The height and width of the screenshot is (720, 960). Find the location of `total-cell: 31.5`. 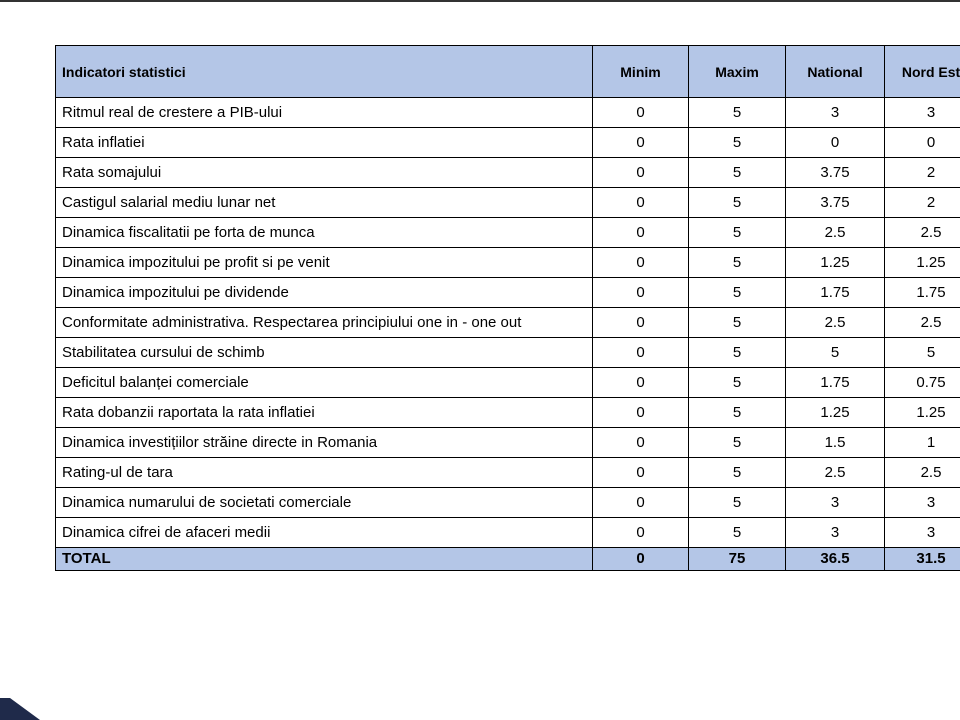

total-cell: 31.5 is located at coordinates (922, 559).